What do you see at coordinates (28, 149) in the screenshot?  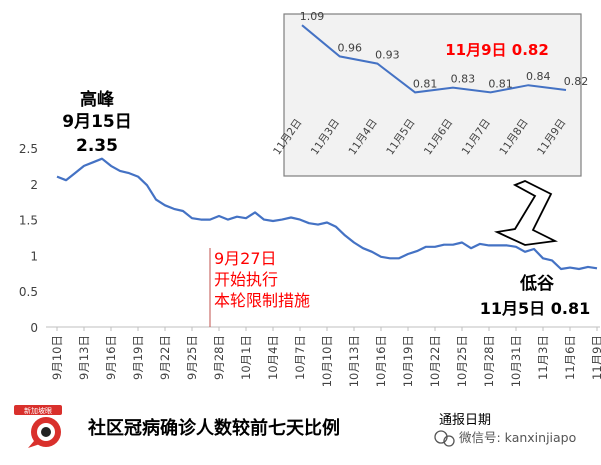 I see `y-tick-label: 2.5` at bounding box center [28, 149].